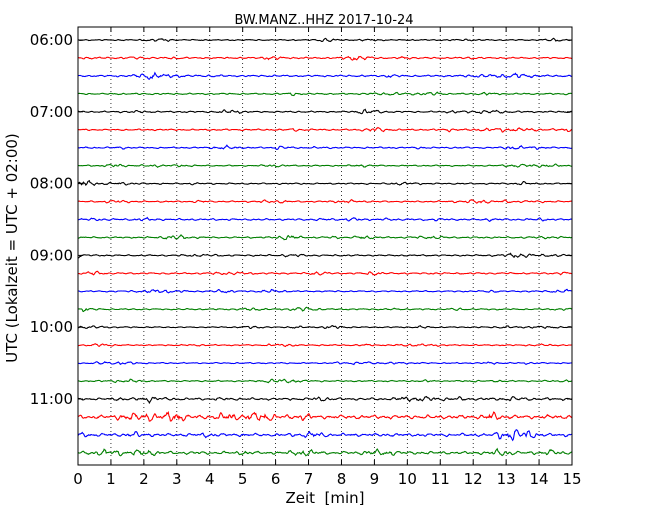  I want to click on x-tick-label: 8, so click(342, 479).